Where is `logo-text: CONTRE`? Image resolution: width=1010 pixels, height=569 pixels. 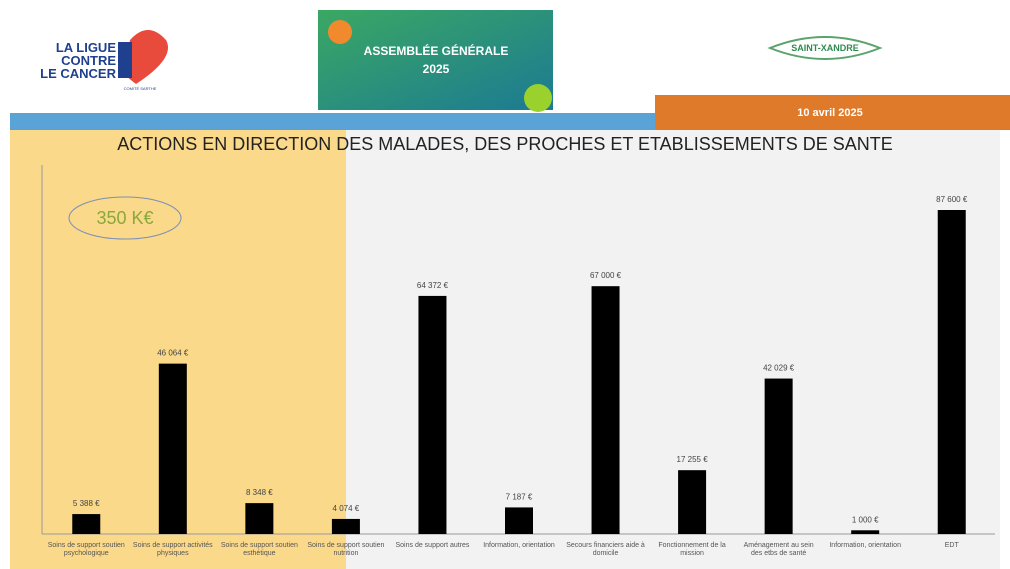
logo-text: CONTRE is located at coordinates (88, 60).